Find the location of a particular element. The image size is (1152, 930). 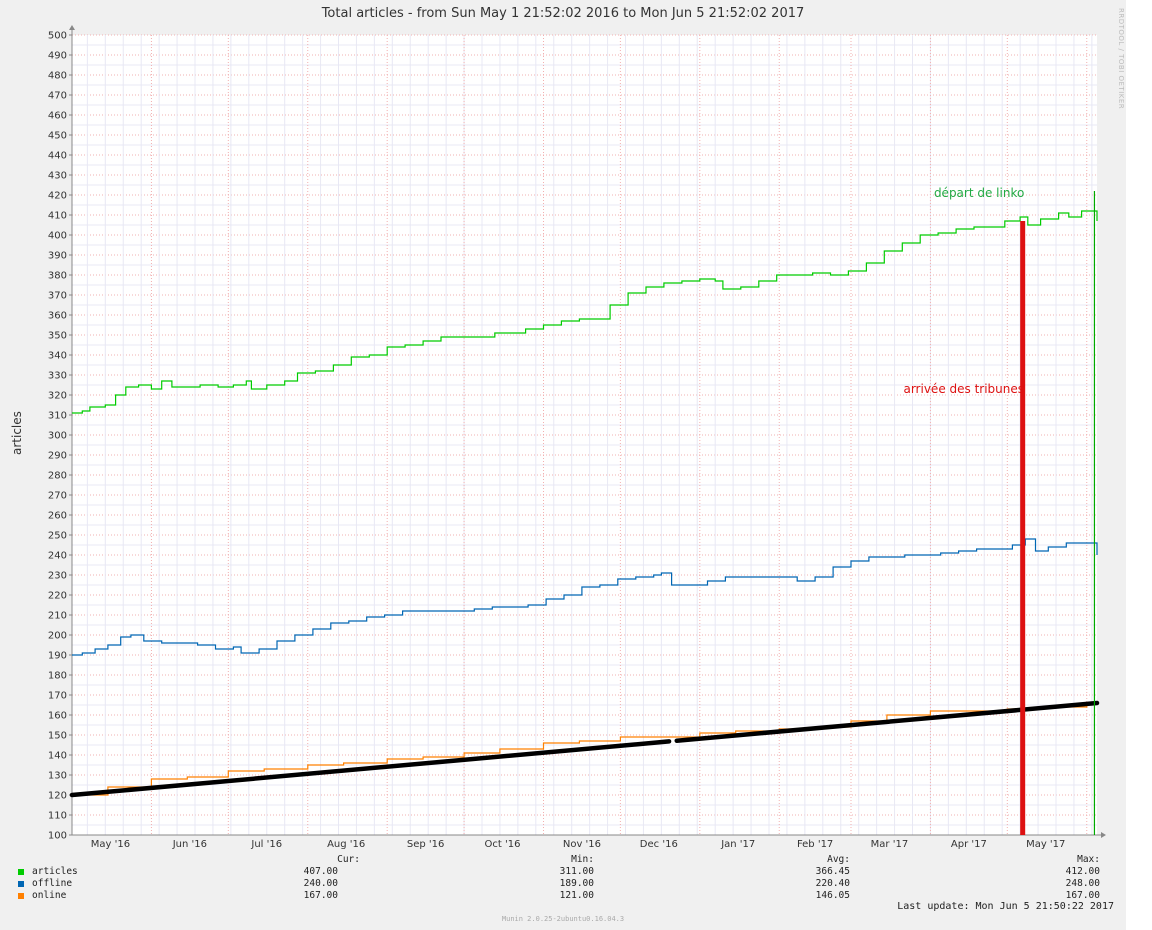

y-tick-label: 290 is located at coordinates (57, 456).